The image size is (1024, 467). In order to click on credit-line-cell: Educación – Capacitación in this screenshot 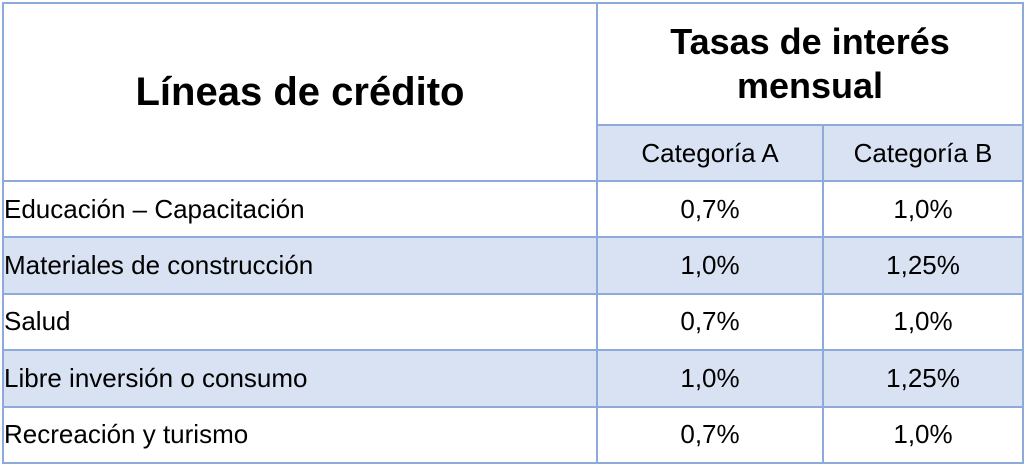, I will do `click(300, 209)`.